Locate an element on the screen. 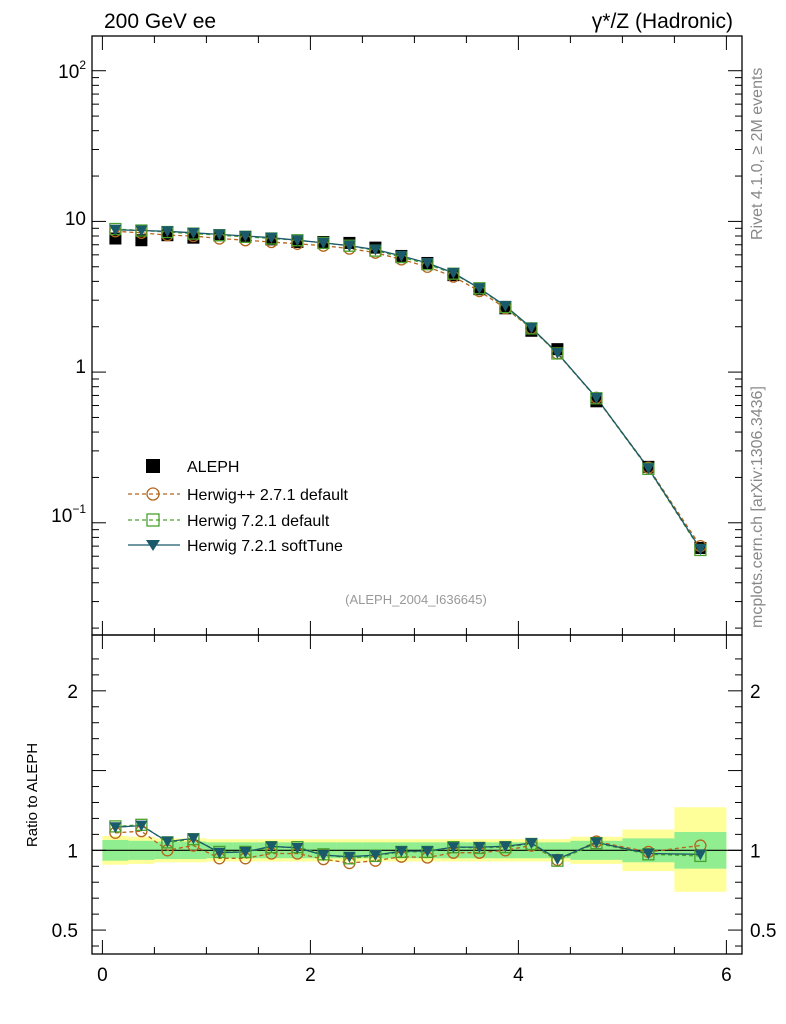 This screenshot has height=1024, width=786. legend-marker-herwig-default is located at coordinates (153, 520).